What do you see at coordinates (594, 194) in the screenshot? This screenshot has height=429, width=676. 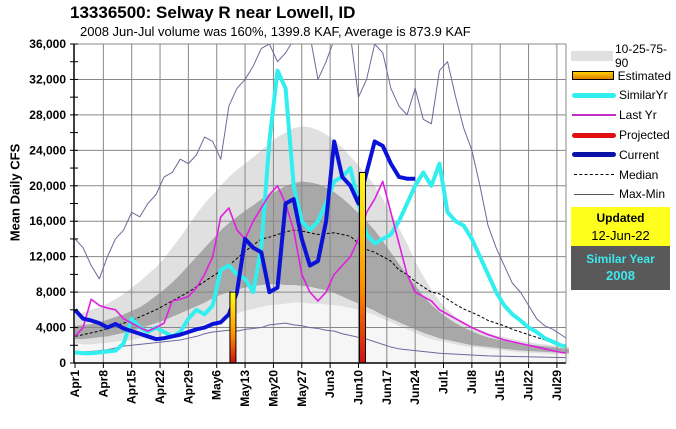 I see `maxmin-line-icon` at bounding box center [594, 194].